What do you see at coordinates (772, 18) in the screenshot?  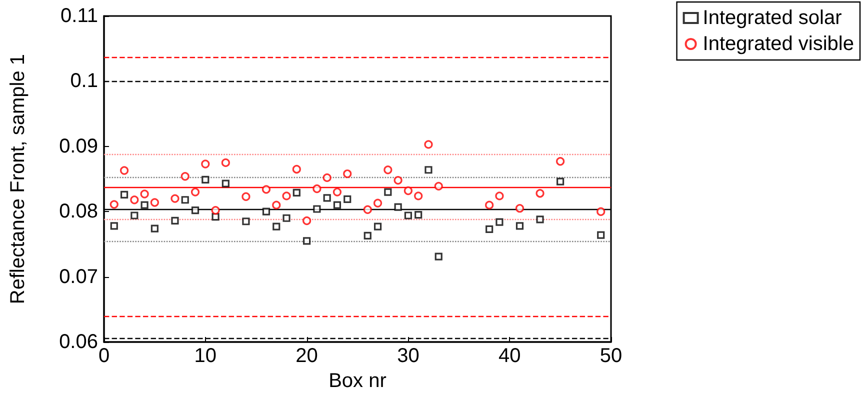 I see `legend-label: Integrated solar` at bounding box center [772, 18].